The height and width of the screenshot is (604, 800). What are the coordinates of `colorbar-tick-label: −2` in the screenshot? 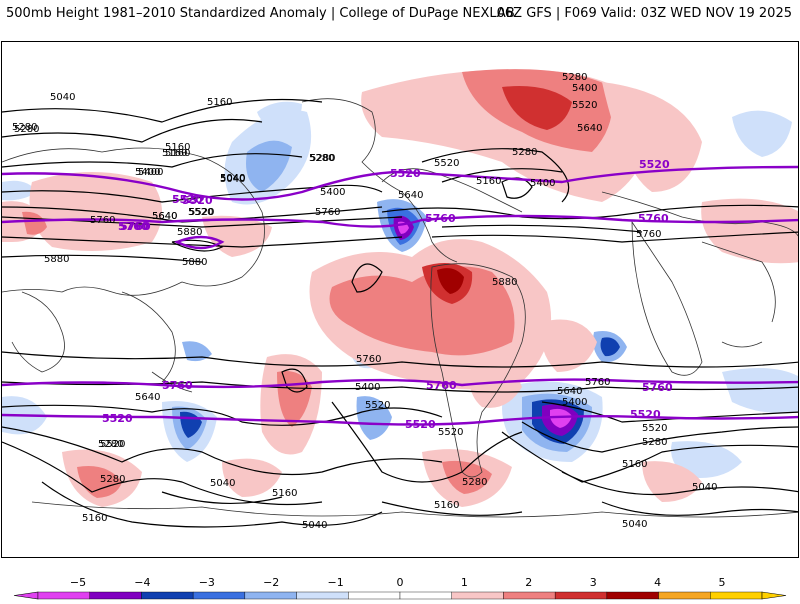 It's located at (271, 582).